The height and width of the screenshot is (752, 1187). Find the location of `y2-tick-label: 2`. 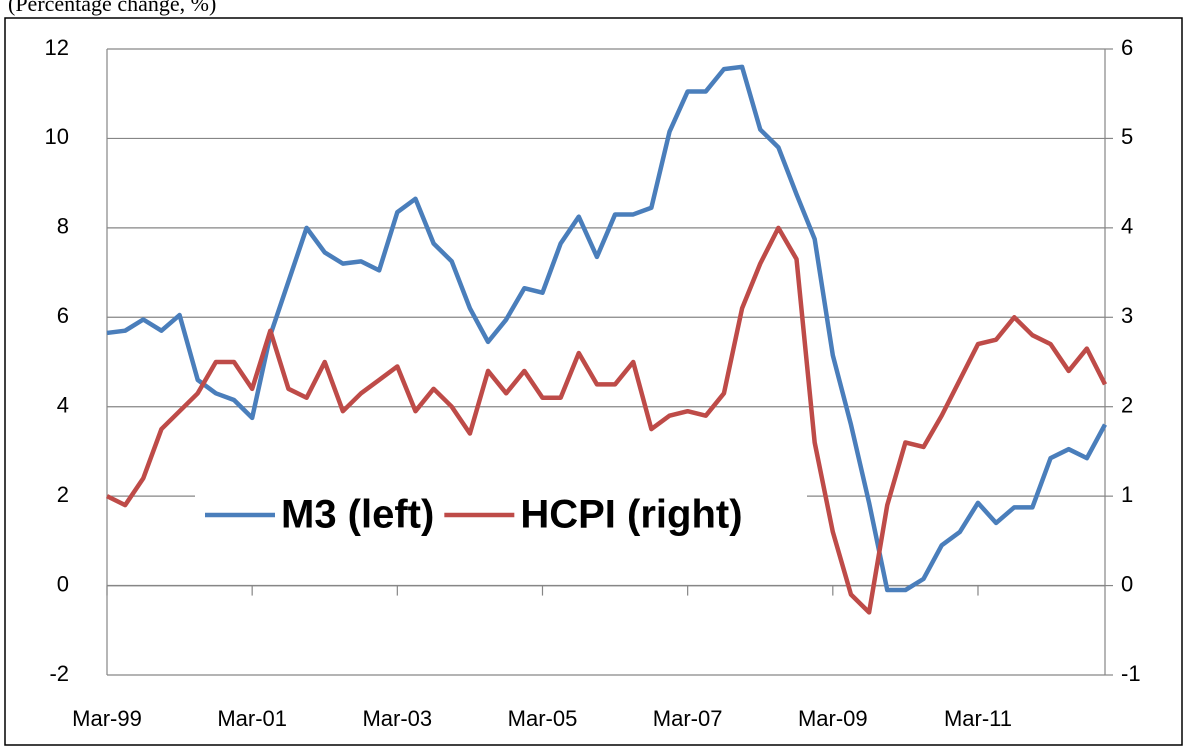

y2-tick-label: 2 is located at coordinates (1127, 405).